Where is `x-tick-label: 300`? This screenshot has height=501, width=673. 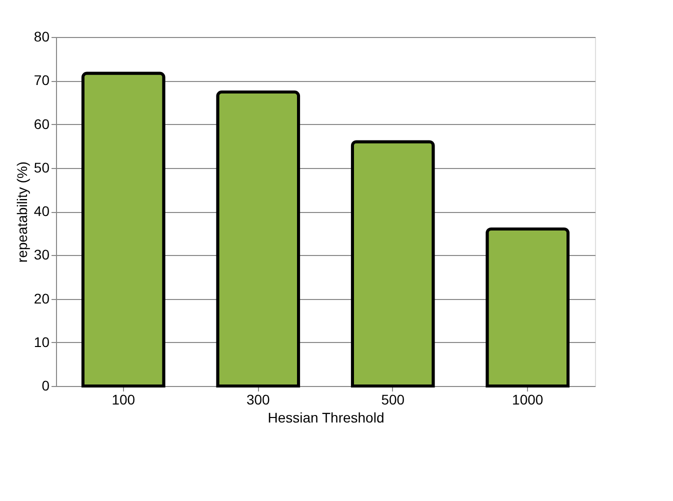 x-tick-label: 300 is located at coordinates (258, 400).